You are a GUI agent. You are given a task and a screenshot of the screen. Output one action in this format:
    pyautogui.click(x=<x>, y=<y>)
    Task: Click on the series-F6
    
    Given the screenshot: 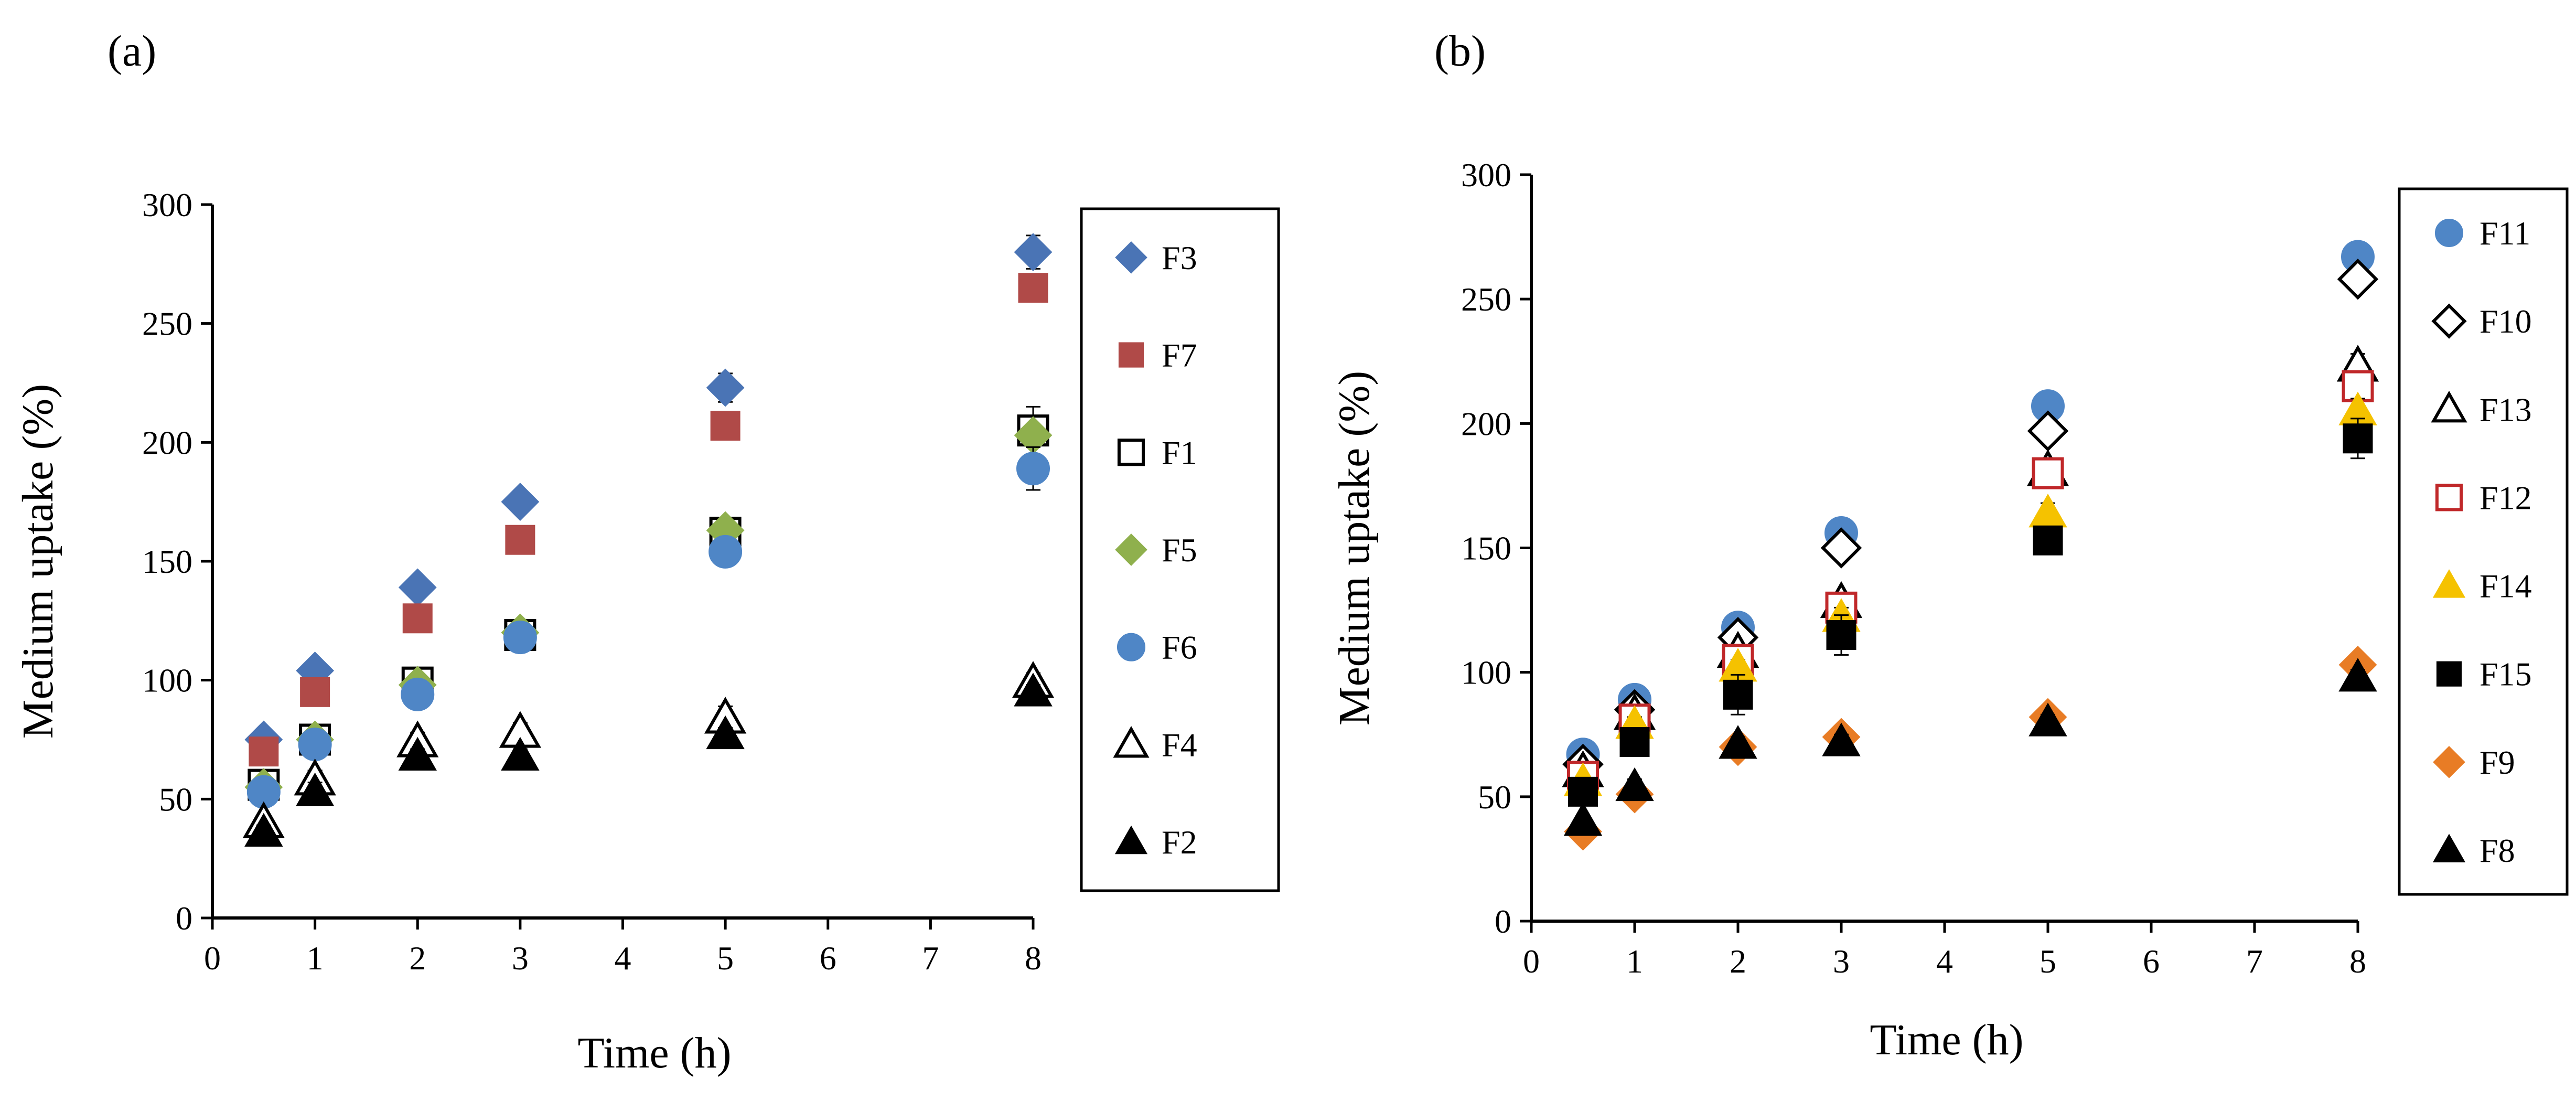 What is the action you would take?
    pyautogui.click(x=648, y=627)
    